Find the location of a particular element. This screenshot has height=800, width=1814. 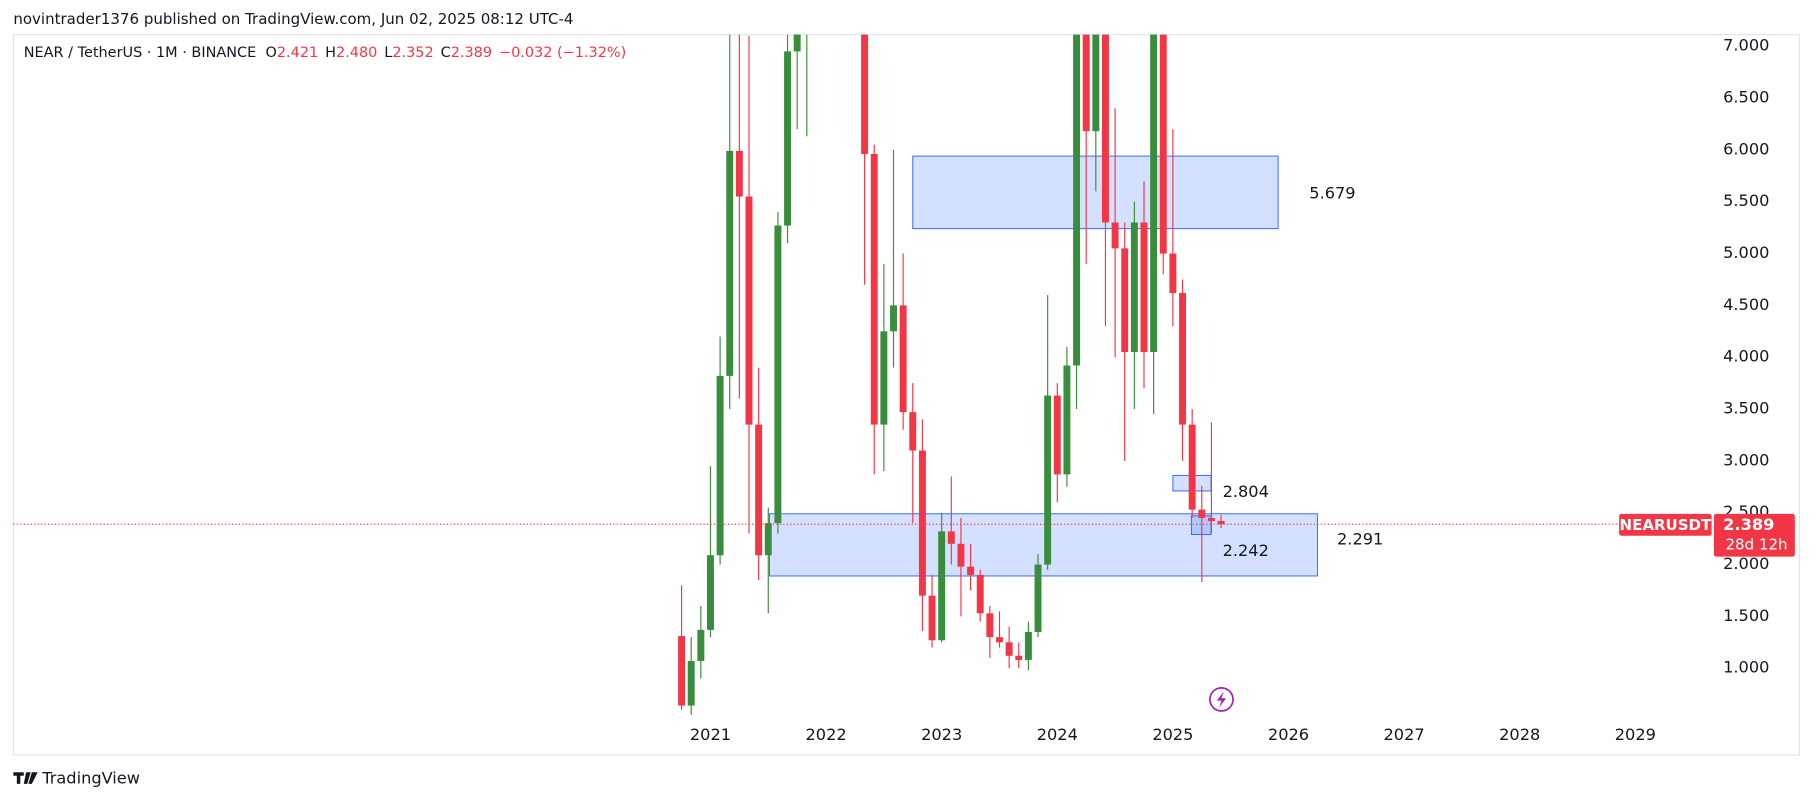

y-tick-label: 4.000 is located at coordinates (1746, 356).